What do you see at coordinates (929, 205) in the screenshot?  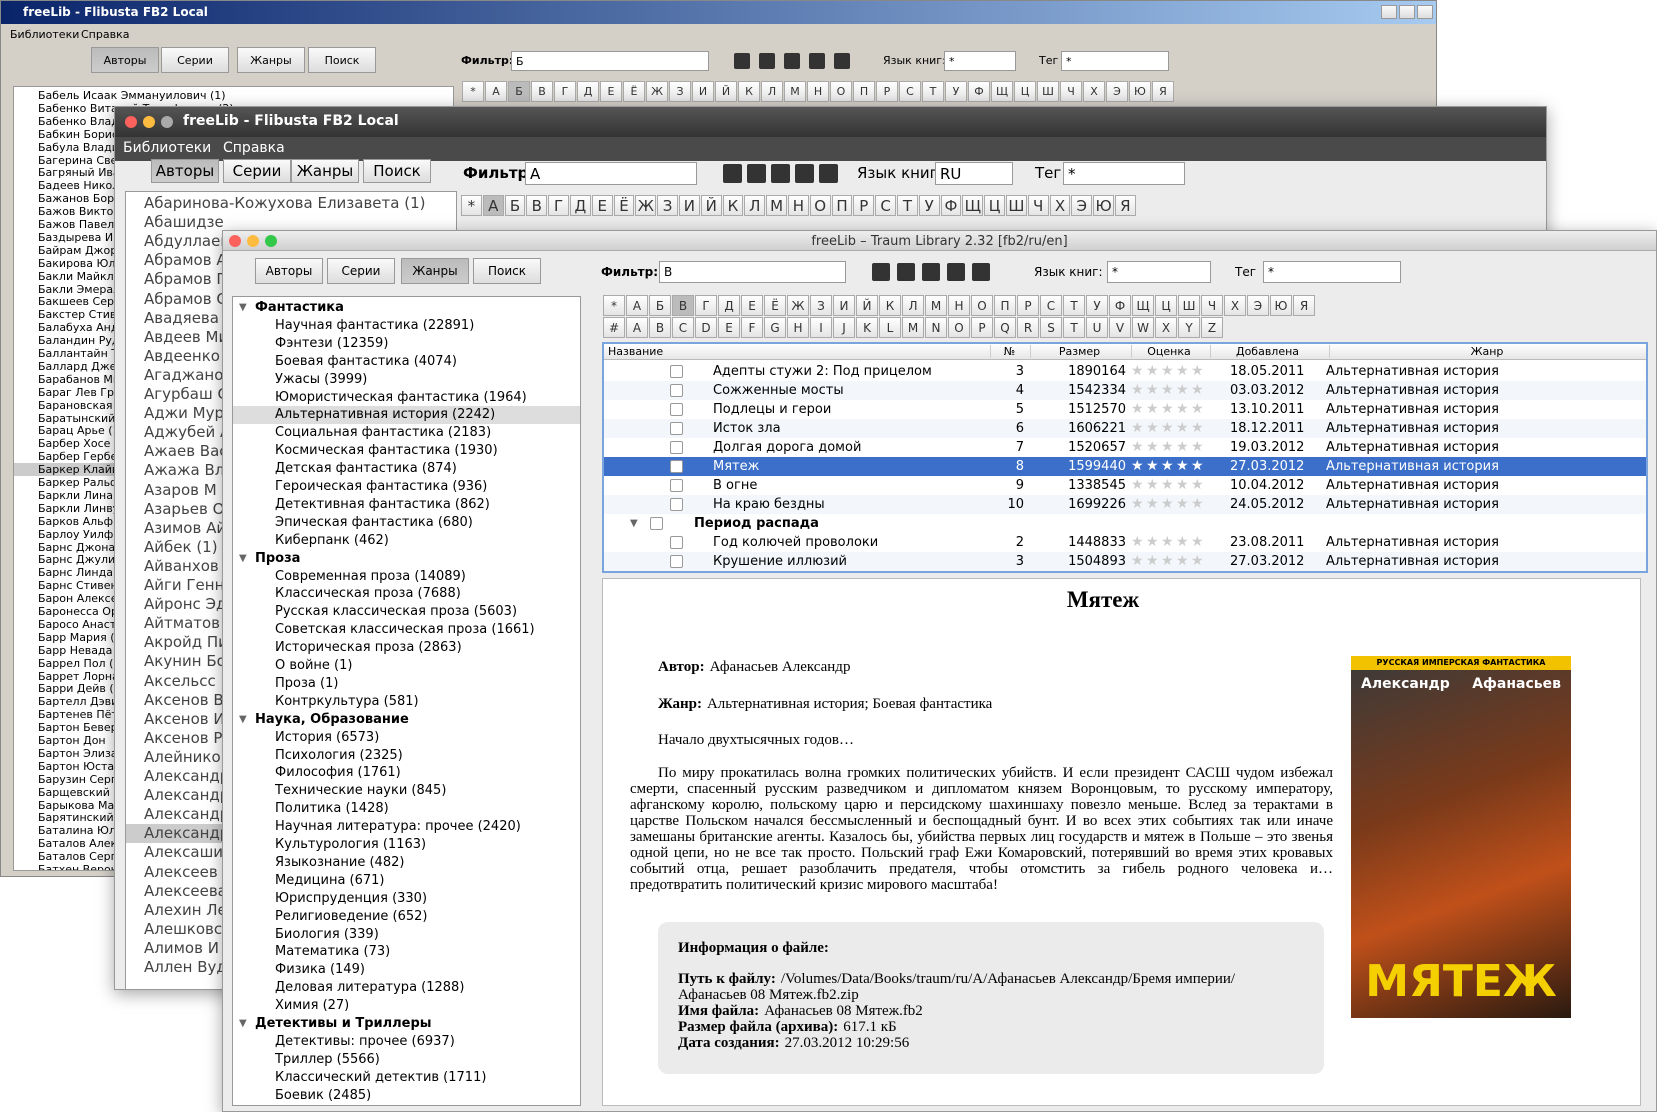 I see `letter-button: У` at bounding box center [929, 205].